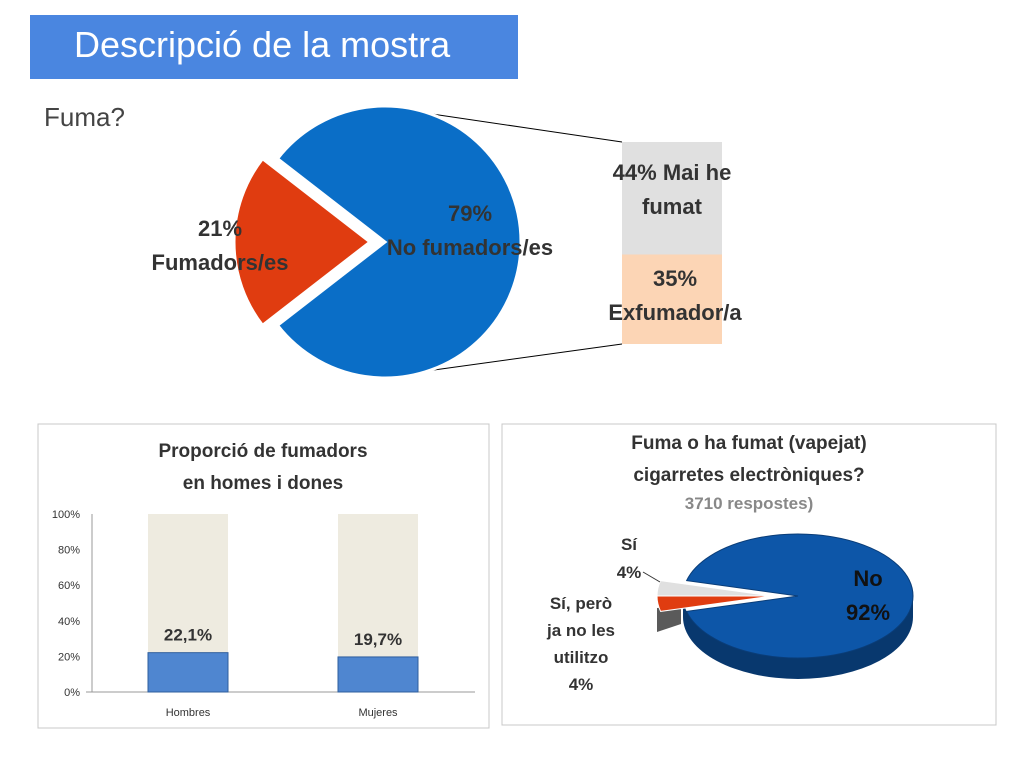 Image resolution: width=1024 pixels, height=768 pixels. Describe the element at coordinates (66, 515) in the screenshot. I see `y-tick-label: 100%` at that location.